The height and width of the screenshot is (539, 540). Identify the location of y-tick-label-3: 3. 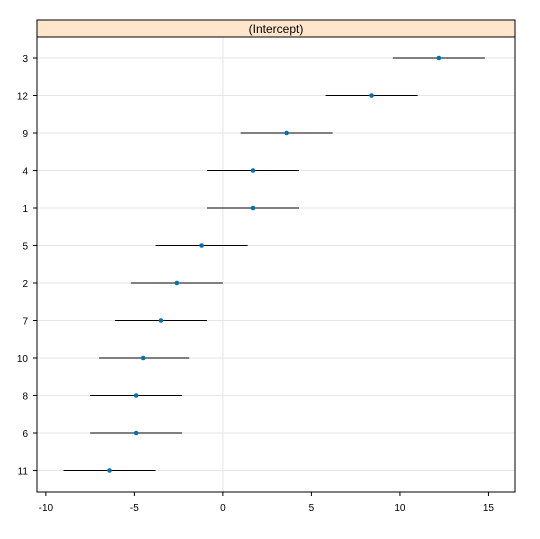
(25, 59).